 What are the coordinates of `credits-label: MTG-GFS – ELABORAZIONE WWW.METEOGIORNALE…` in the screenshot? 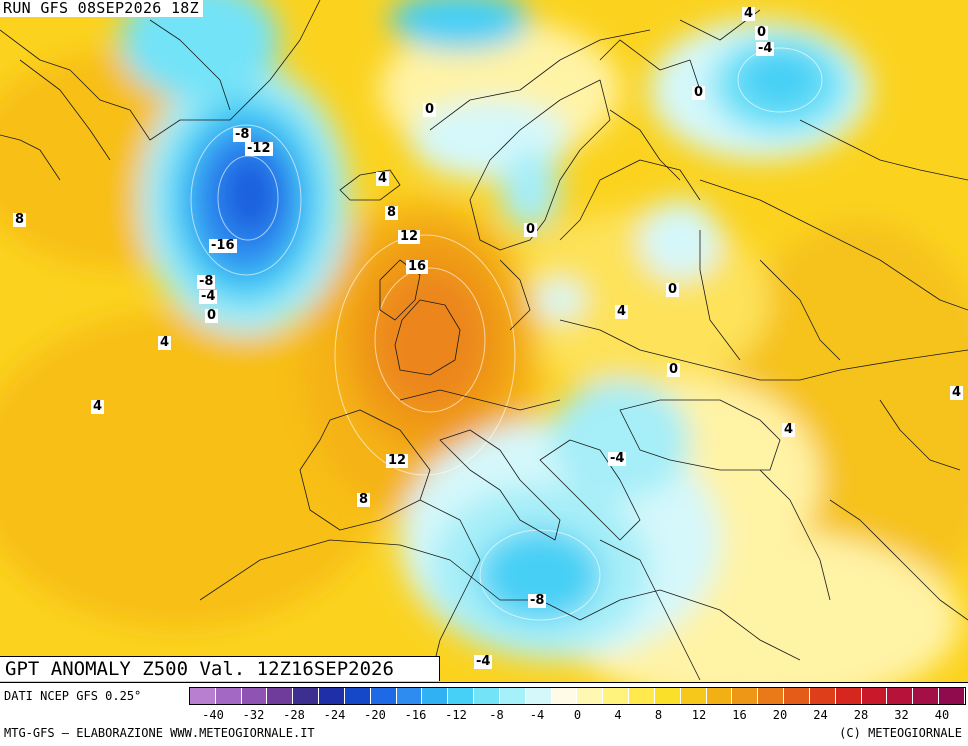 It's located at (159, 733).